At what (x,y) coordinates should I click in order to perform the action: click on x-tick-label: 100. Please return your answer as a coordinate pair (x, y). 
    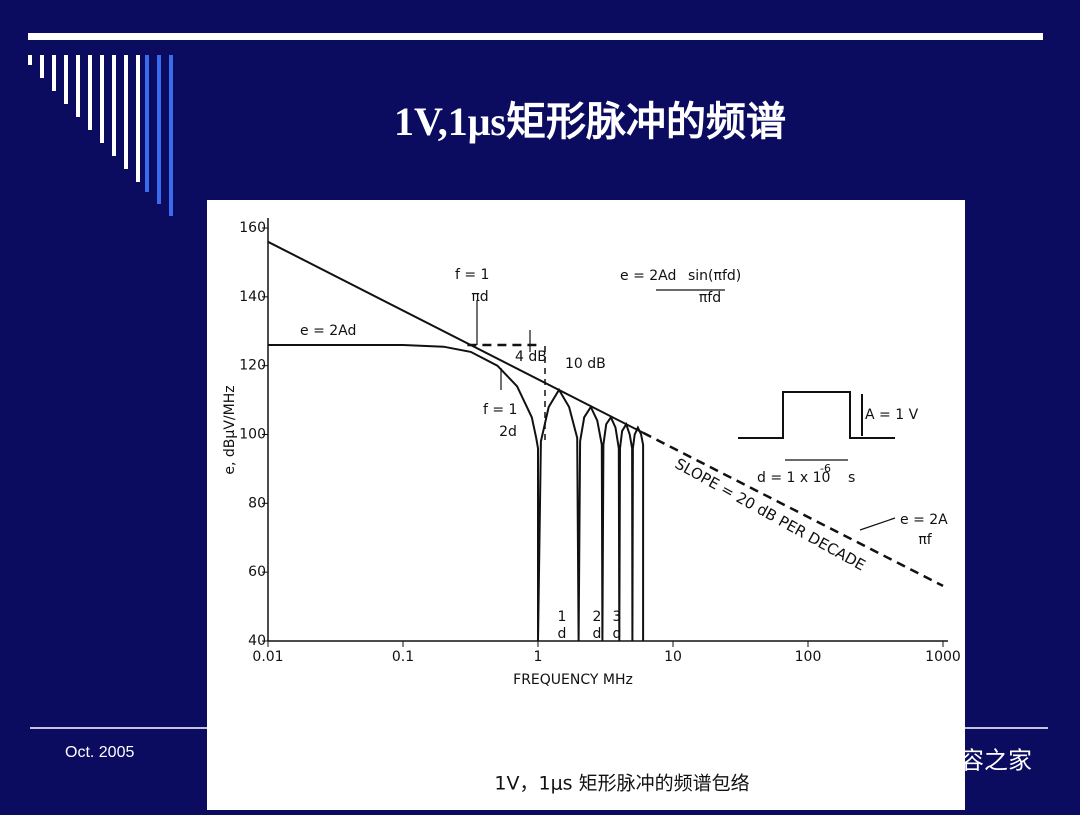
    Looking at the image, I should click on (808, 657).